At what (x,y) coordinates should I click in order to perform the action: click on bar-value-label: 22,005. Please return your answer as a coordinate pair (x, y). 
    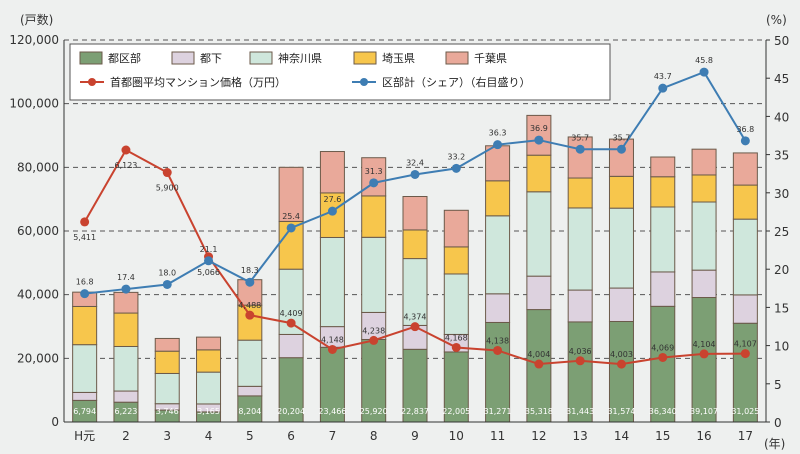
    Looking at the image, I should click on (456, 411).